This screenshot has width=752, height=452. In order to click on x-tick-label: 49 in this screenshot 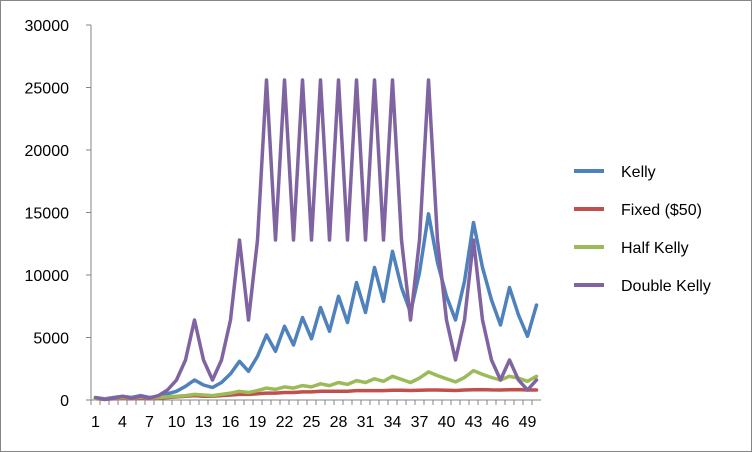, I will do `click(528, 422)`.